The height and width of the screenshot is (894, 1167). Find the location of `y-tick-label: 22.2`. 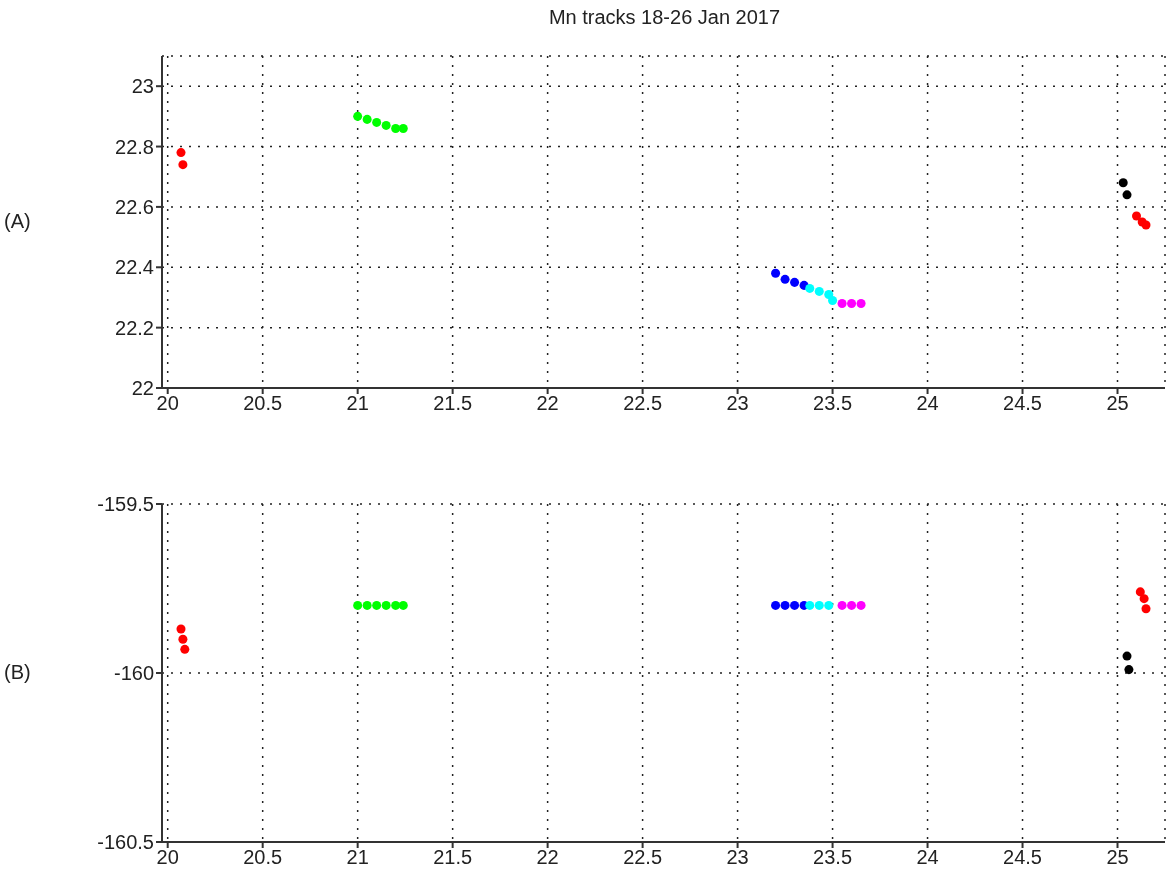

y-tick-label: 22.2 is located at coordinates (134, 327).